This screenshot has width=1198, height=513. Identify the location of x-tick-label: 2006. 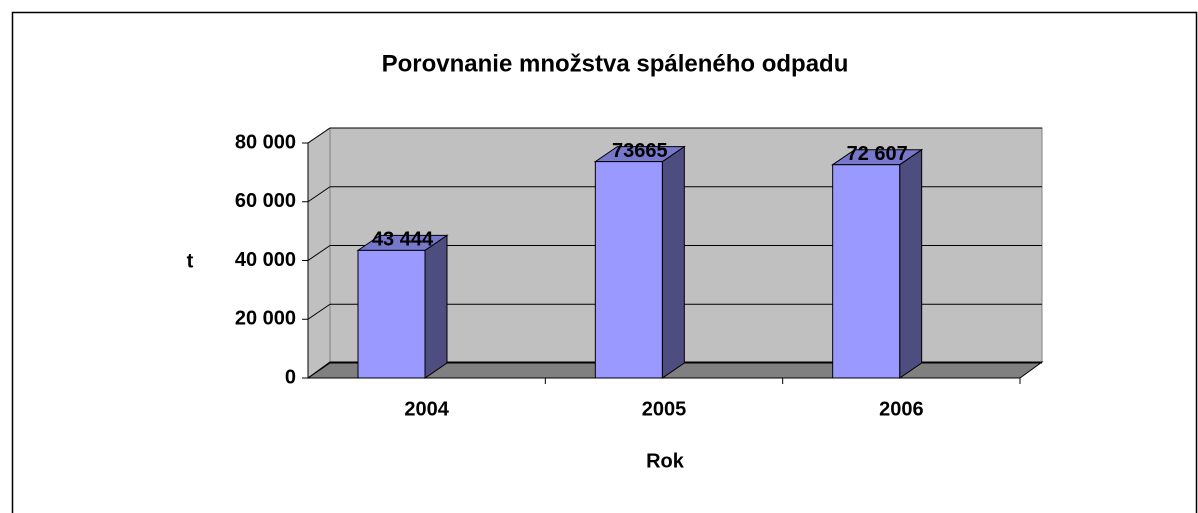
(901, 409).